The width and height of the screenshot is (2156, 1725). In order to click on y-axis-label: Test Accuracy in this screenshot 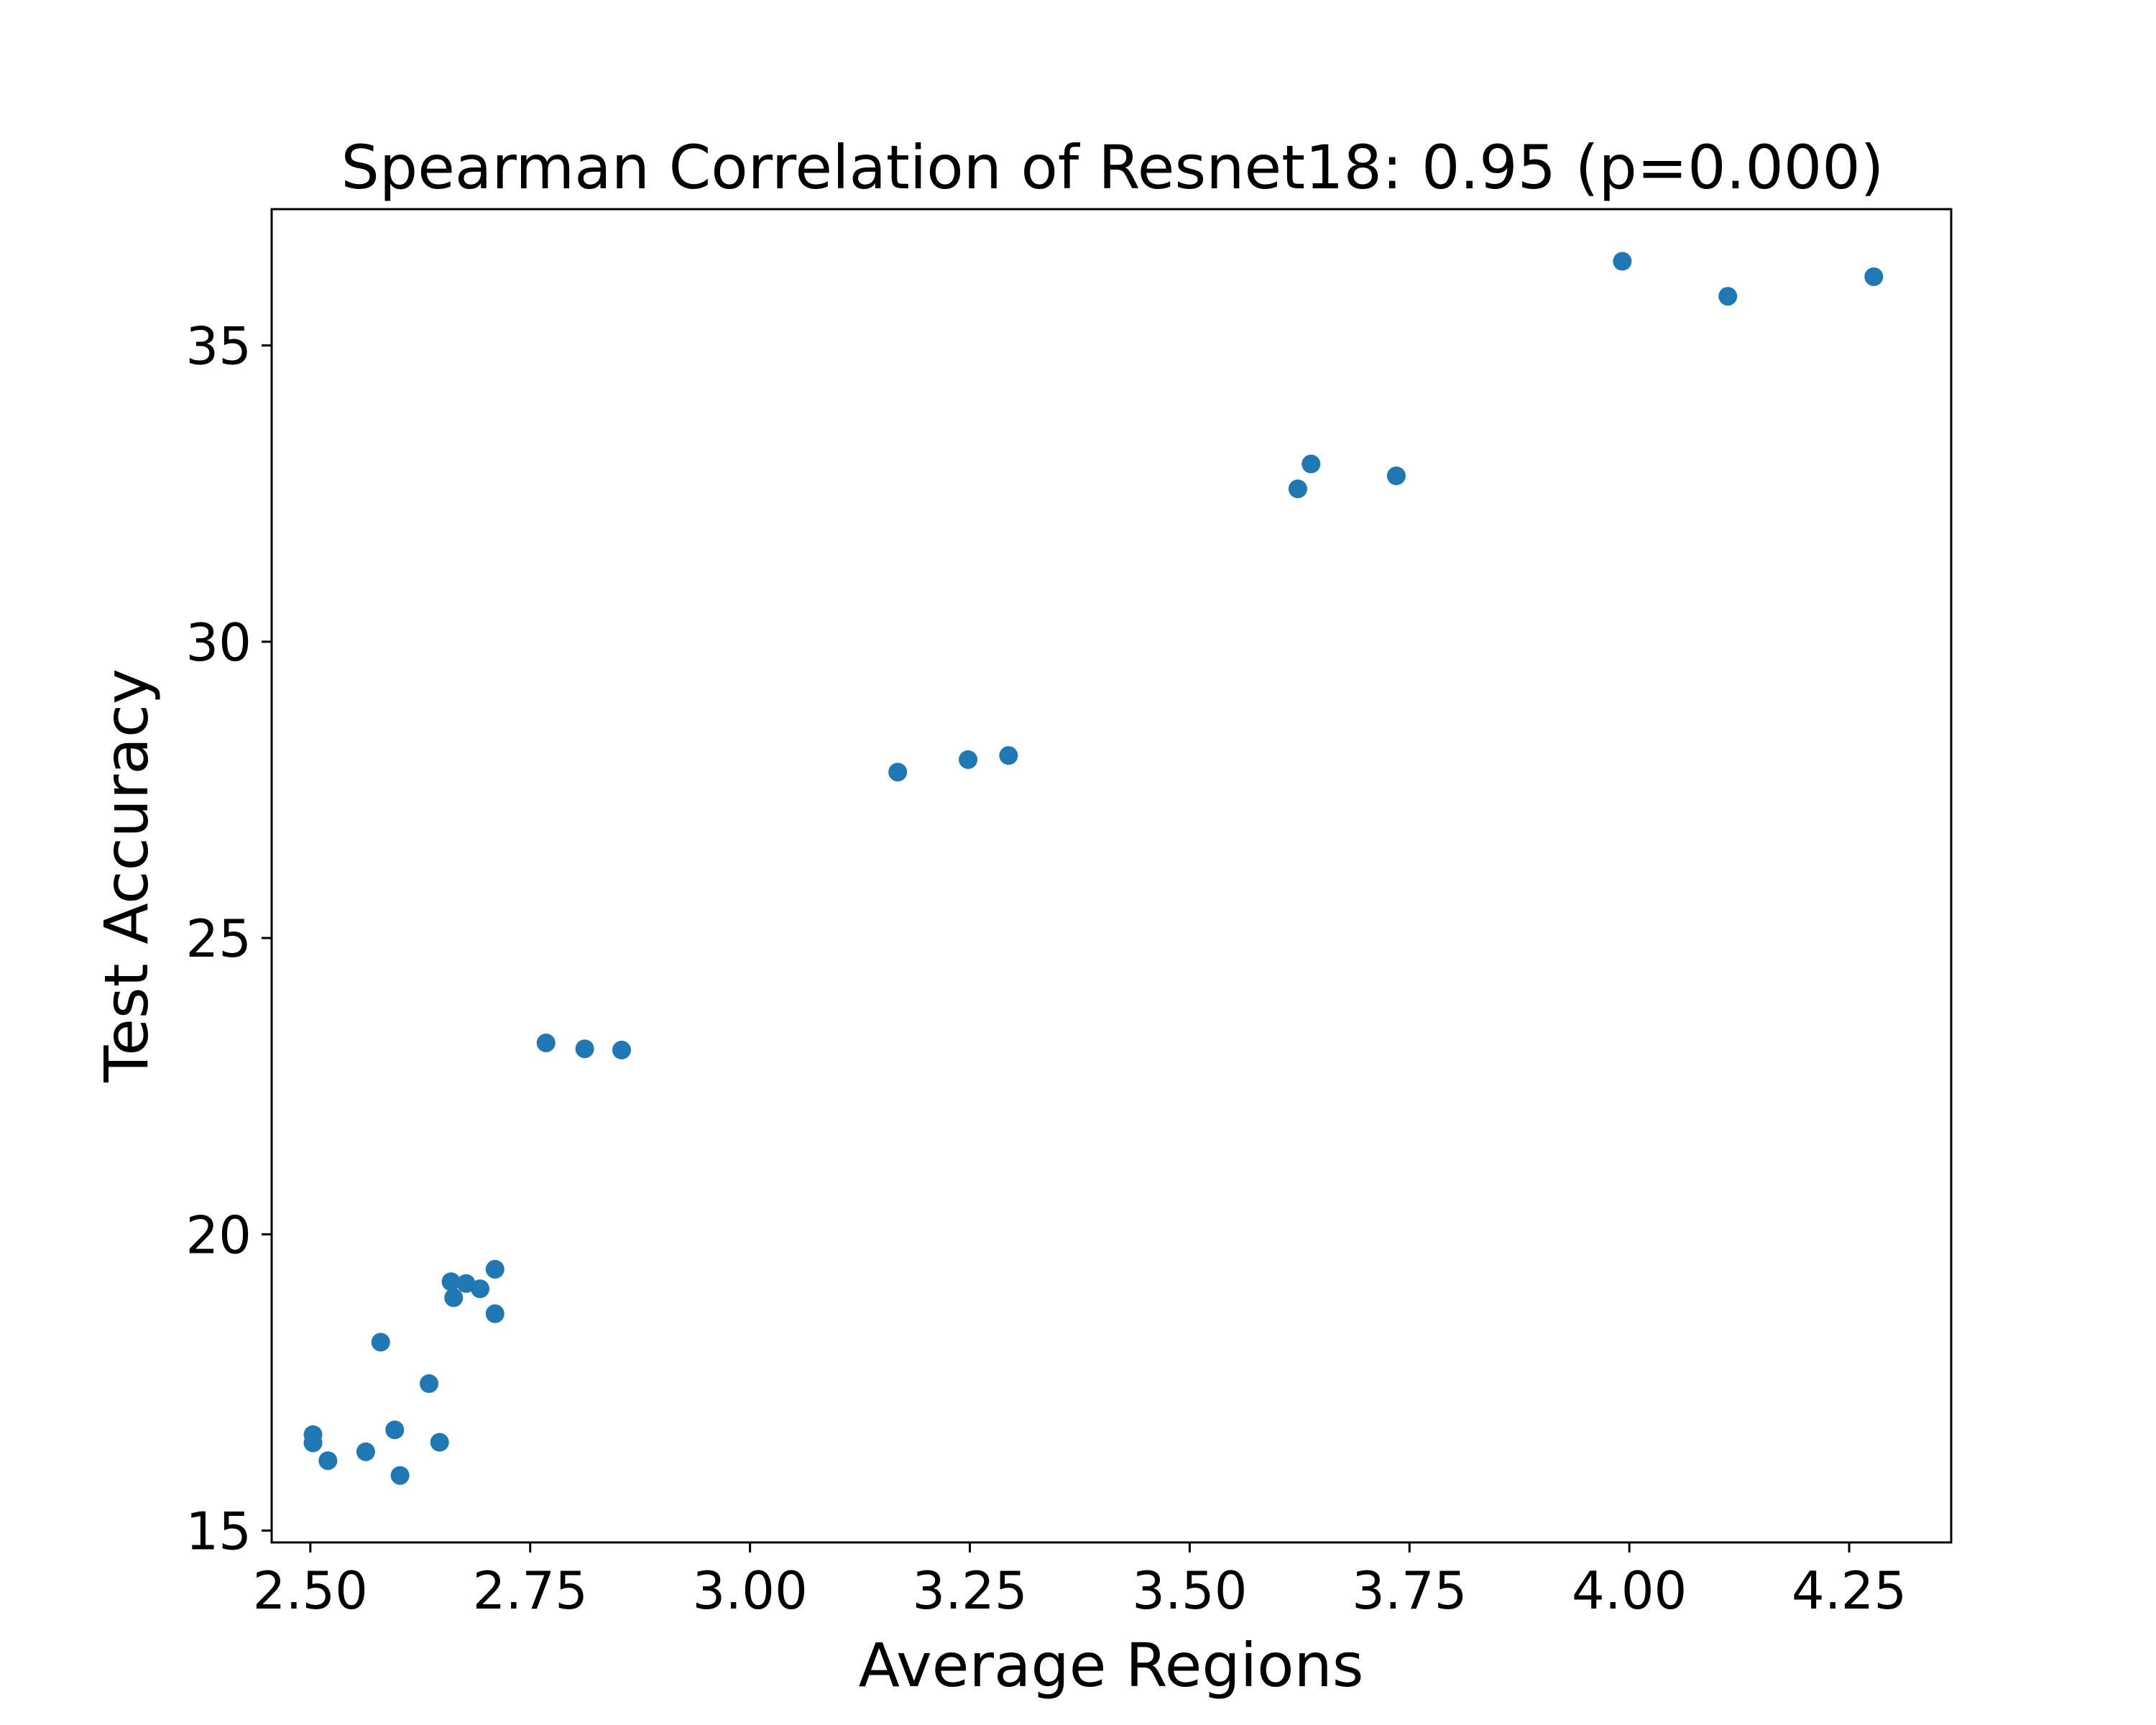, I will do `click(126, 875)`.